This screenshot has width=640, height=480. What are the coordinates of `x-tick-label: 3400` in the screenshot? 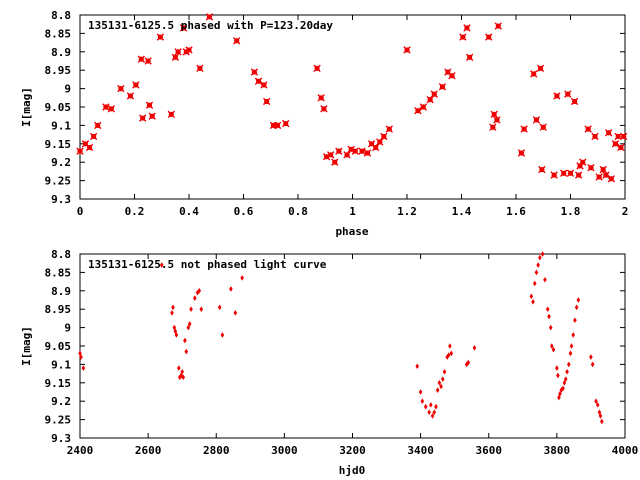 It's located at (420, 450).